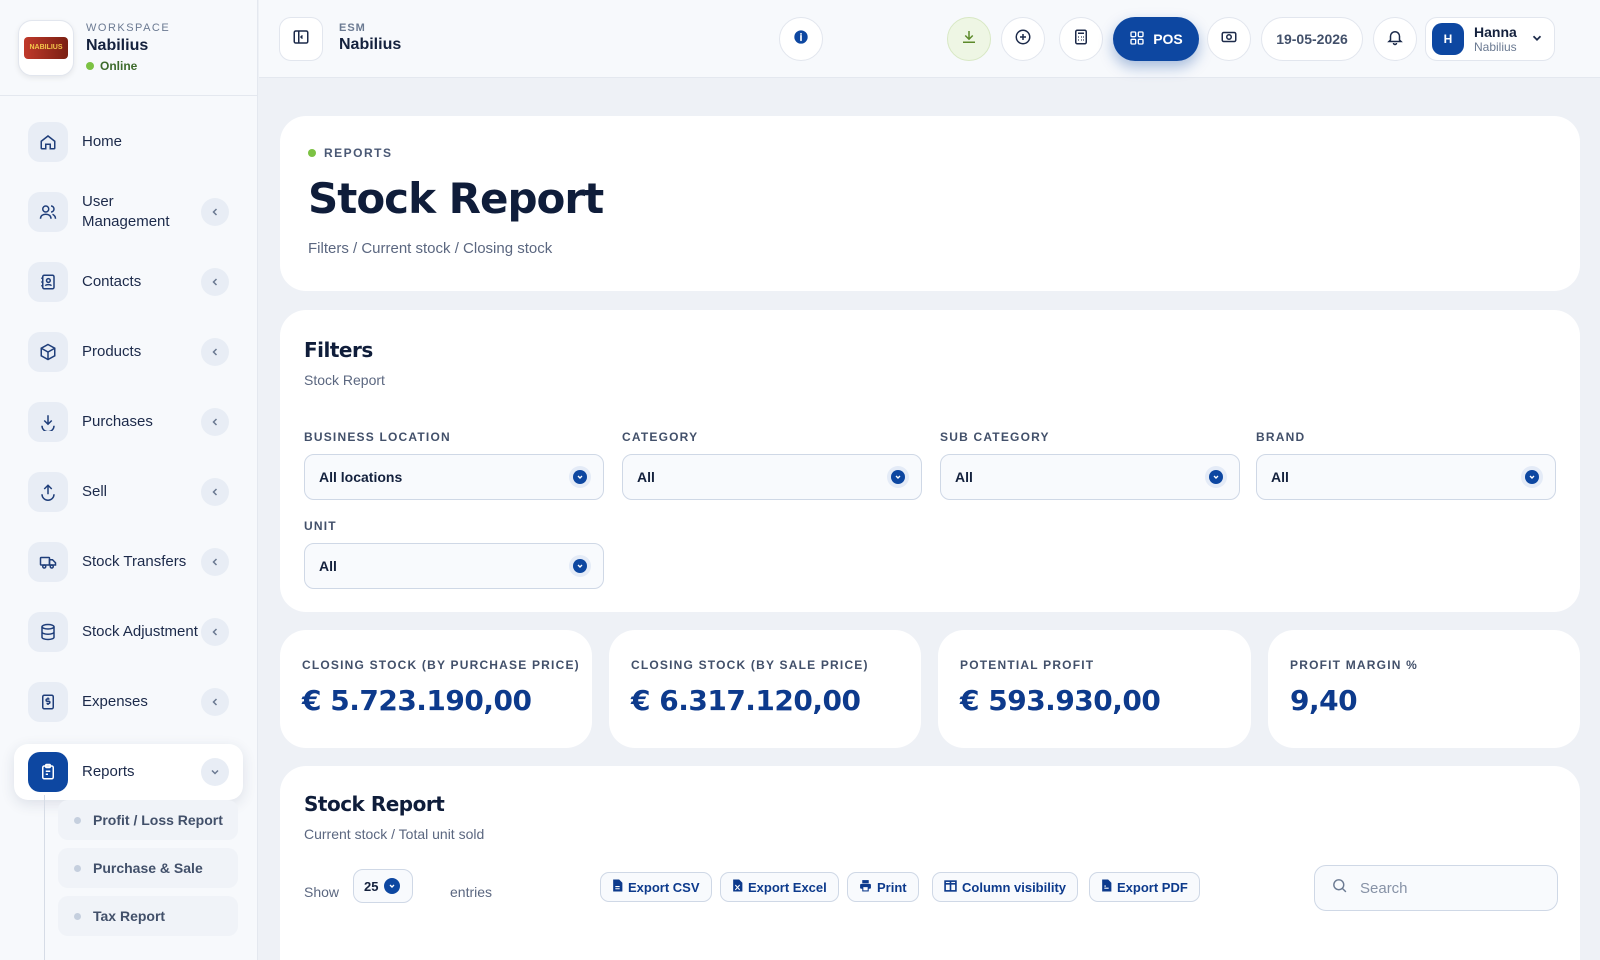 The image size is (1600, 960). What do you see at coordinates (140, 631) in the screenshot?
I see `sidebar-item-label: Stock Adjustment` at bounding box center [140, 631].